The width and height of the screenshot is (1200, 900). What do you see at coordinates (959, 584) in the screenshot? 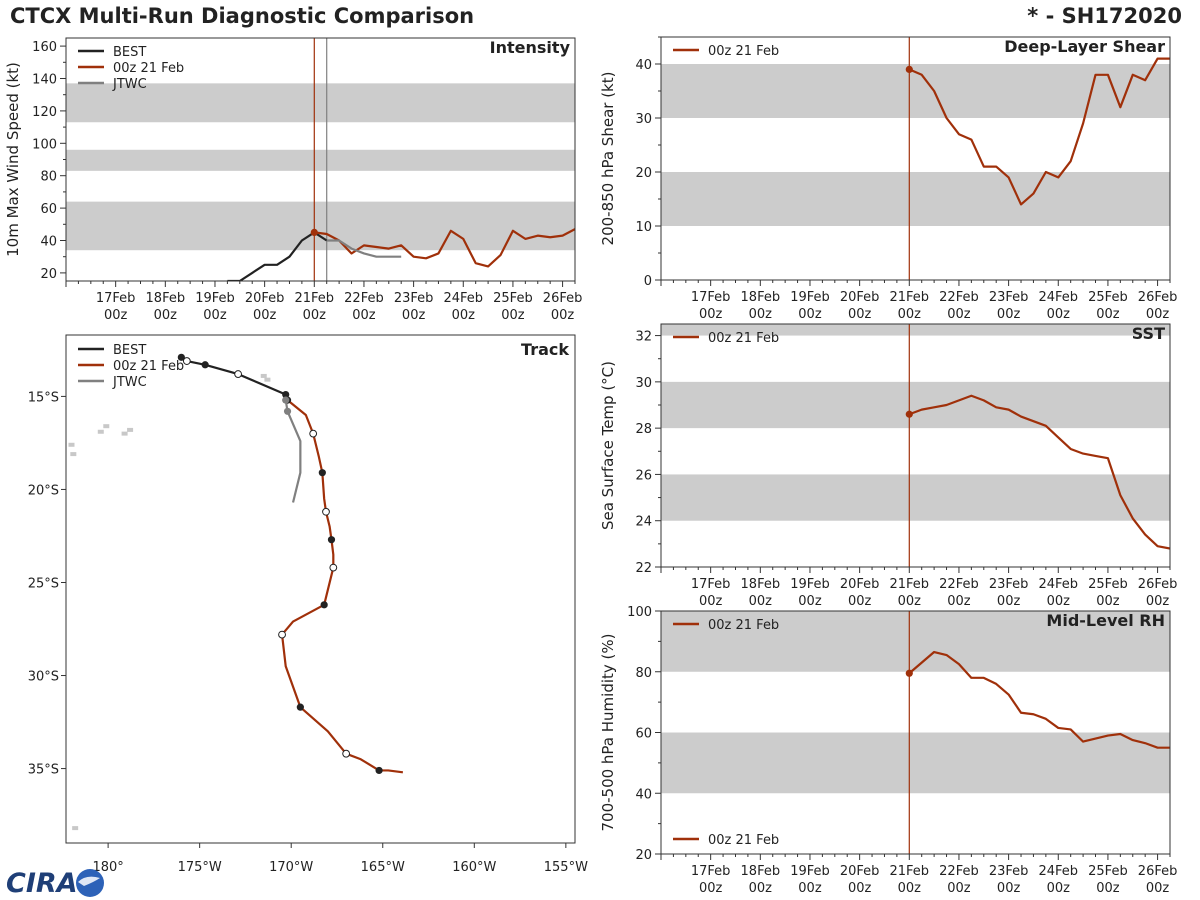
I see `sst-xtick-day: 22Feb` at bounding box center [959, 584].